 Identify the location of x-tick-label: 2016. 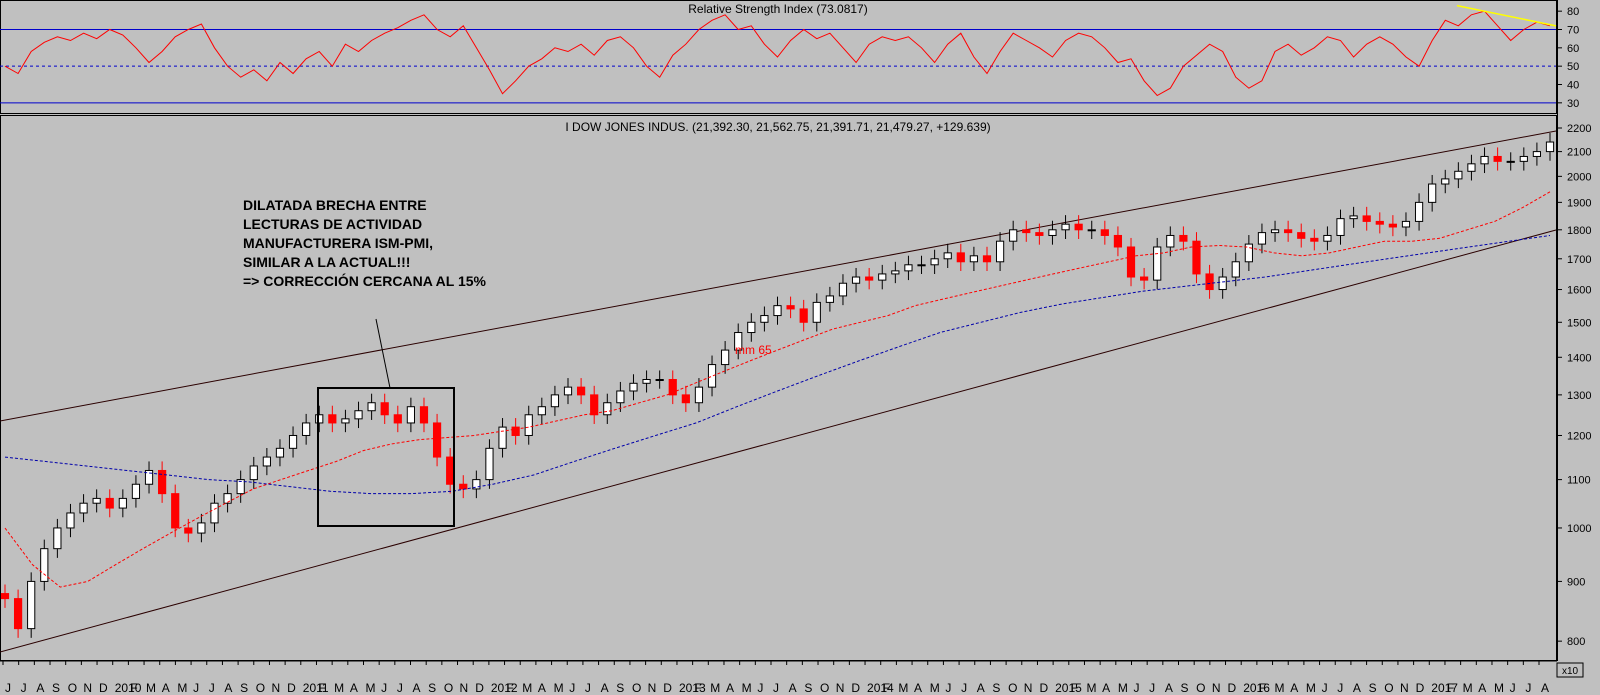
(1256, 688).